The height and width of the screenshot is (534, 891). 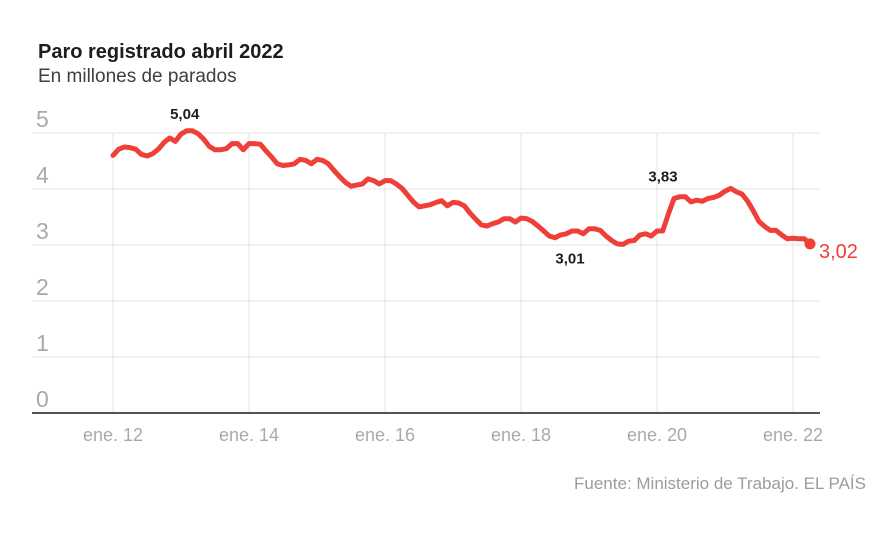 What do you see at coordinates (42, 119) in the screenshot?
I see `y-tick-label: 5` at bounding box center [42, 119].